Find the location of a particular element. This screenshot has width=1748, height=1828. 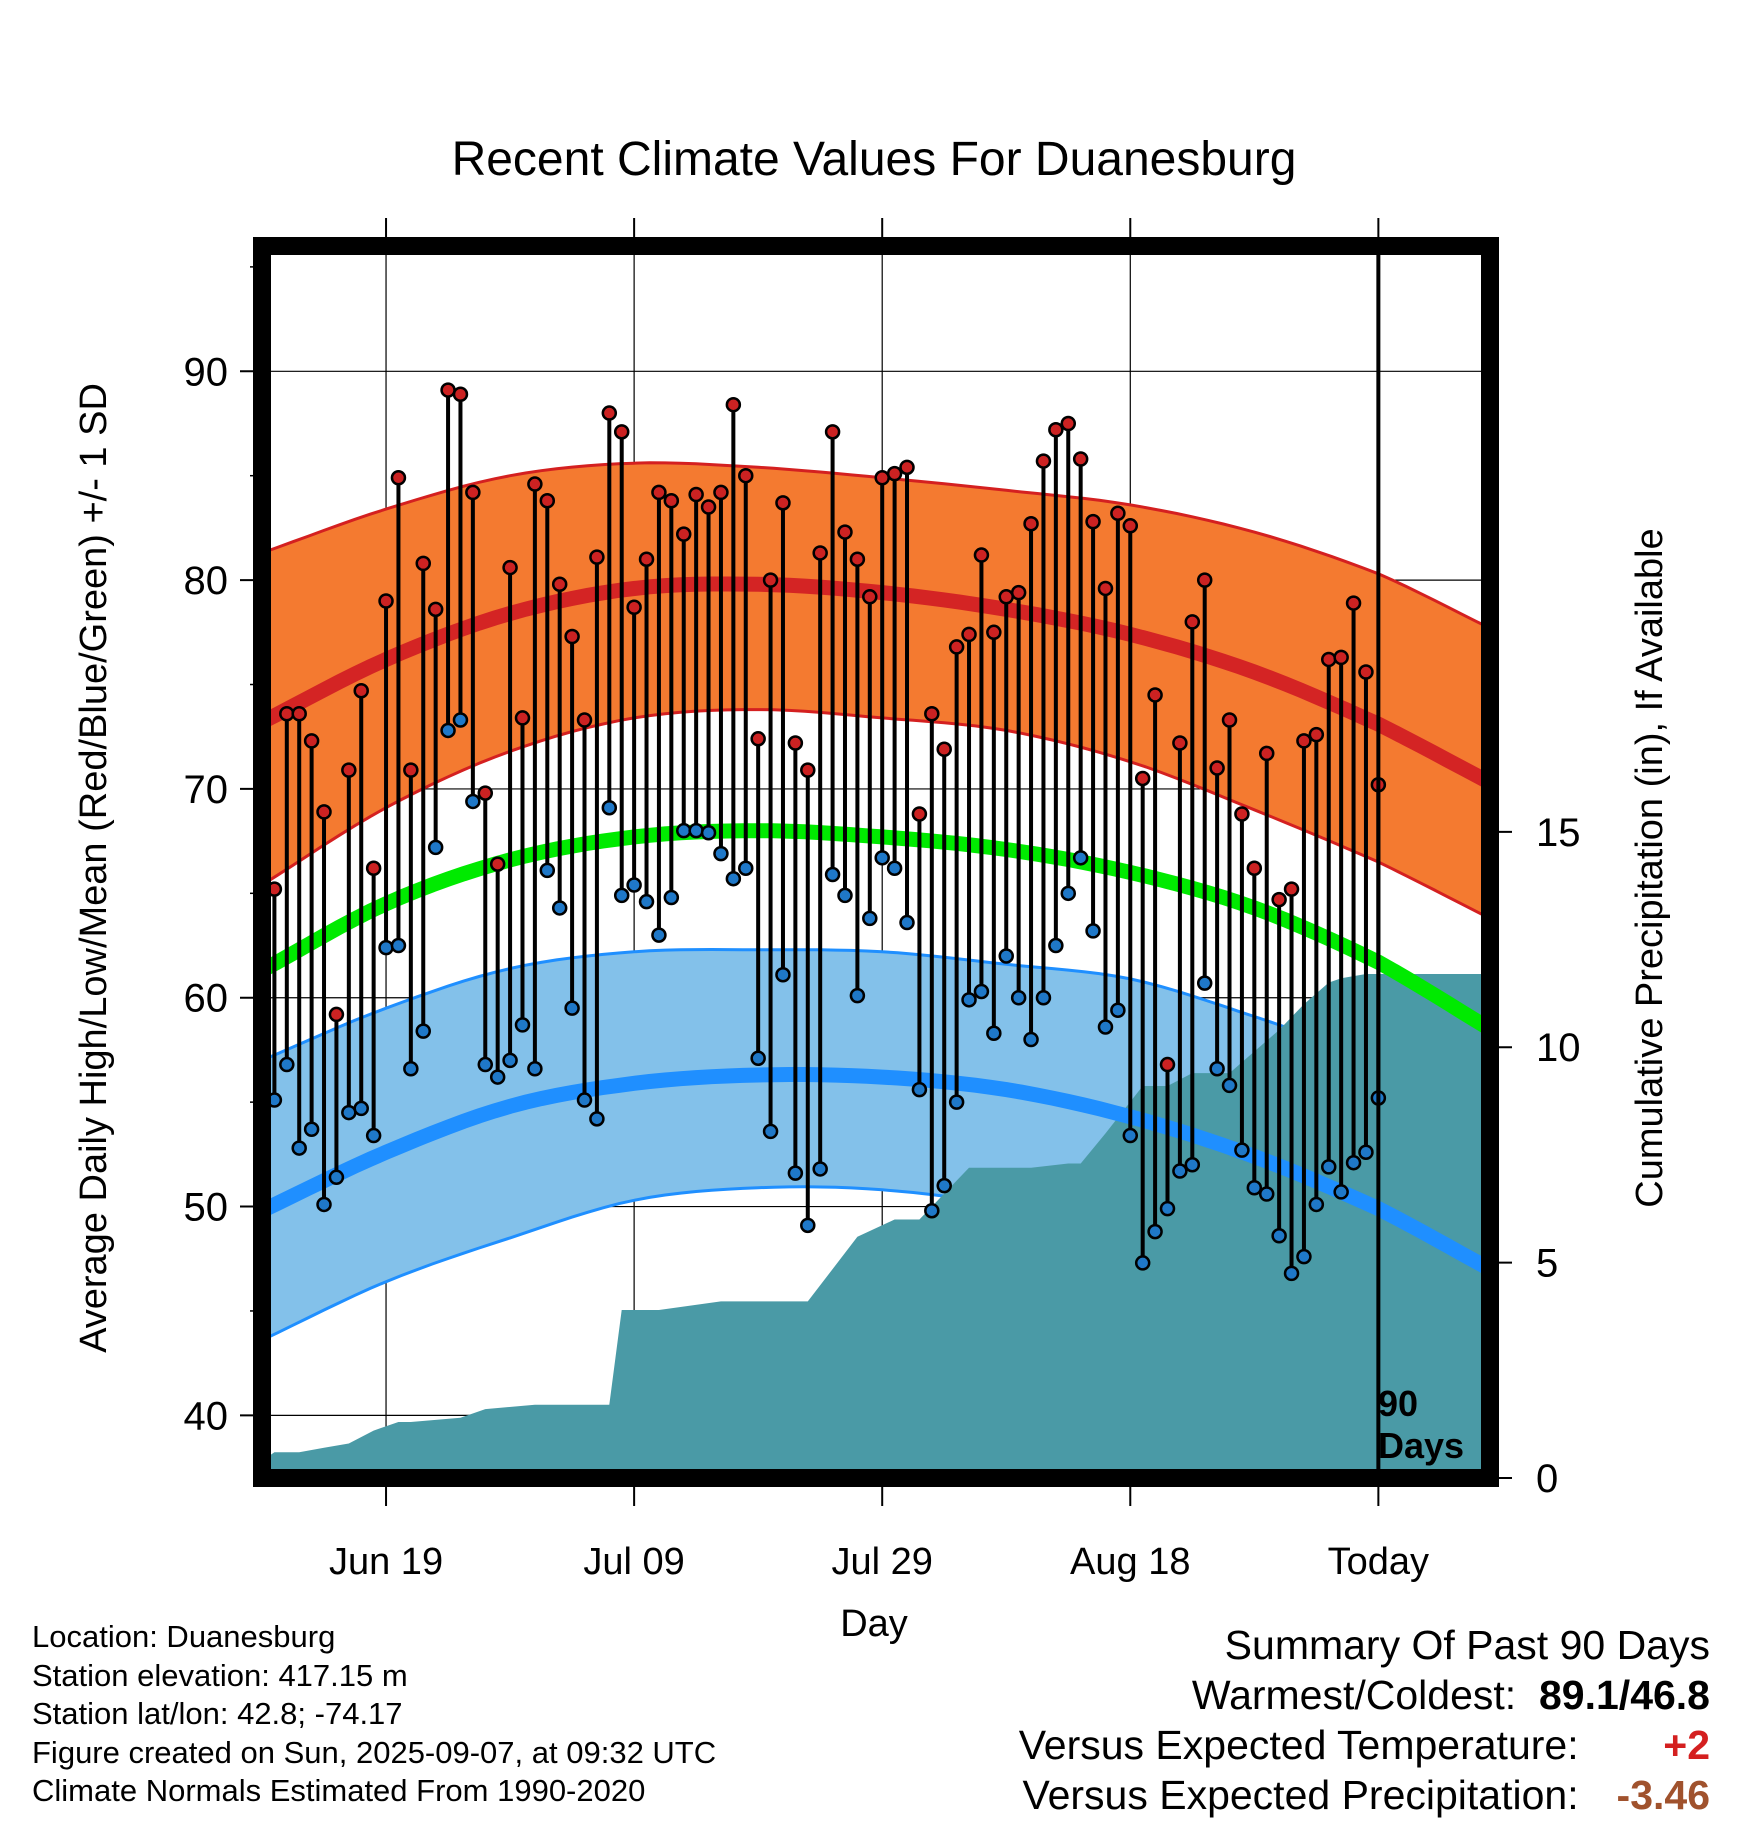

precip-anomaly-value: -3.46 is located at coordinates (1663, 1795).